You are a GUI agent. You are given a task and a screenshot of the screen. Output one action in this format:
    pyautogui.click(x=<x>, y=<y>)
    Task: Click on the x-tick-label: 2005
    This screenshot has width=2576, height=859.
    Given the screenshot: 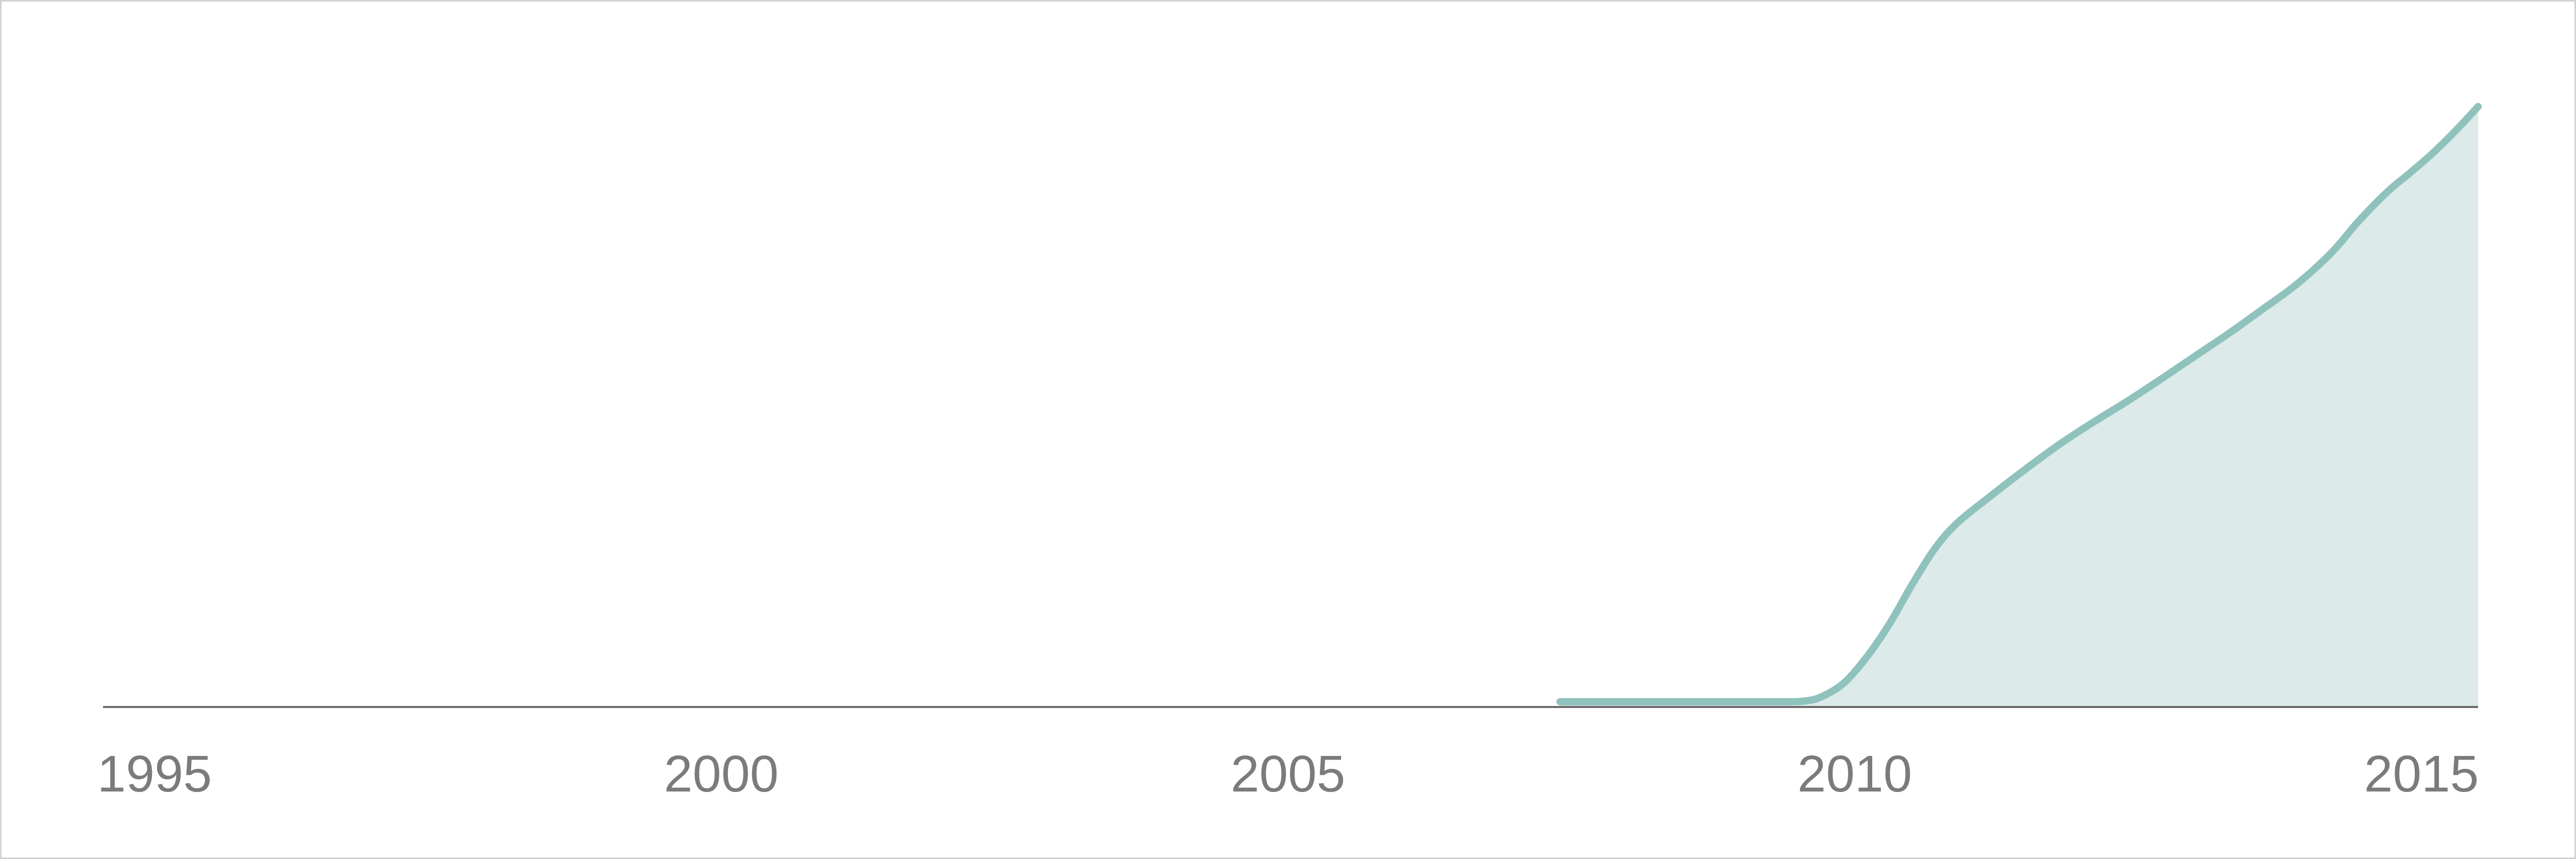 What is the action you would take?
    pyautogui.click(x=1288, y=774)
    